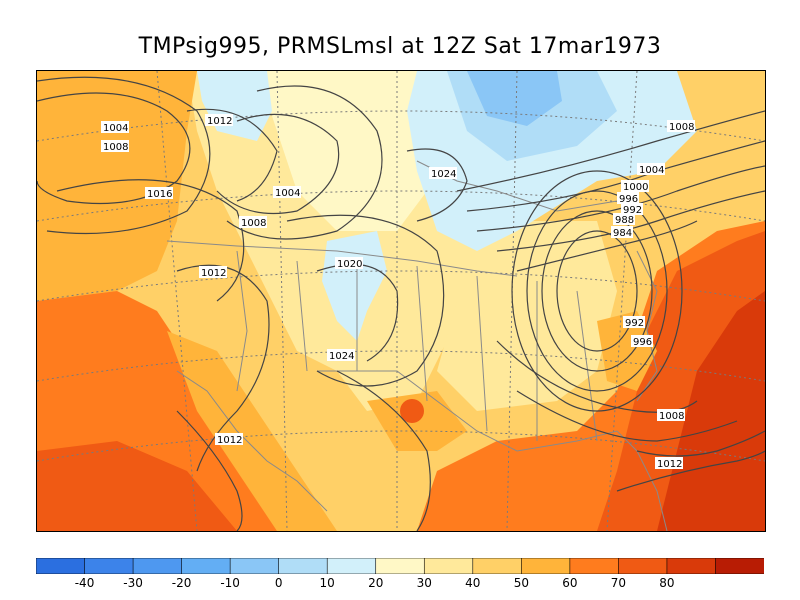 This screenshot has height=600, width=800. Describe the element at coordinates (181, 583) in the screenshot. I see `colorbar-label: -20` at that location.